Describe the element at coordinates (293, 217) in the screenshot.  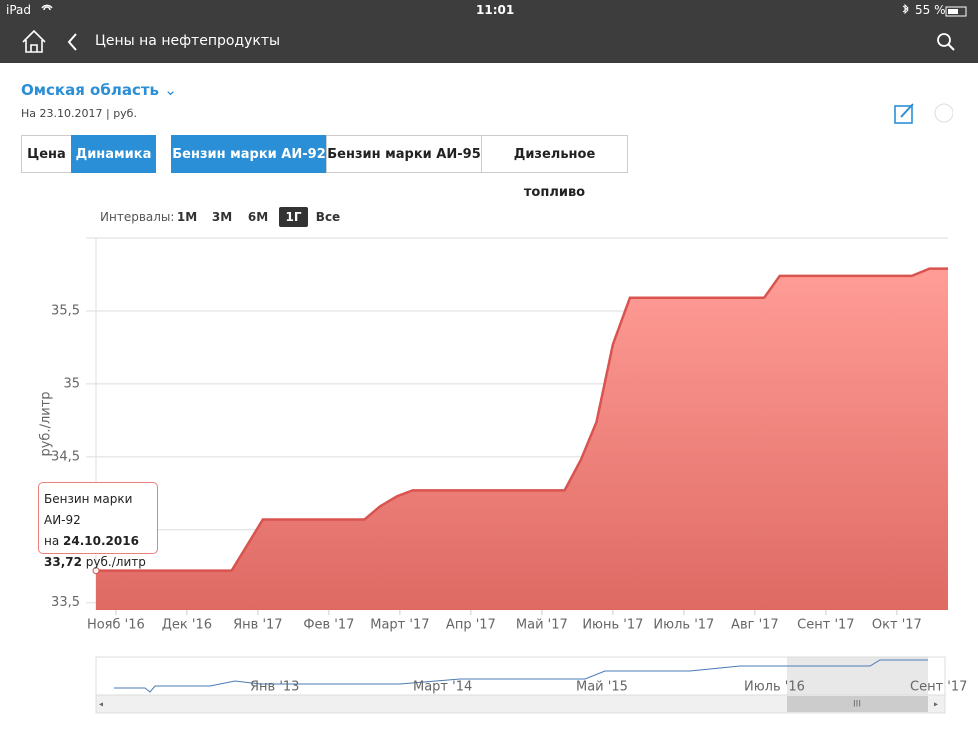
I see `interval-option-active: 1Г` at that location.